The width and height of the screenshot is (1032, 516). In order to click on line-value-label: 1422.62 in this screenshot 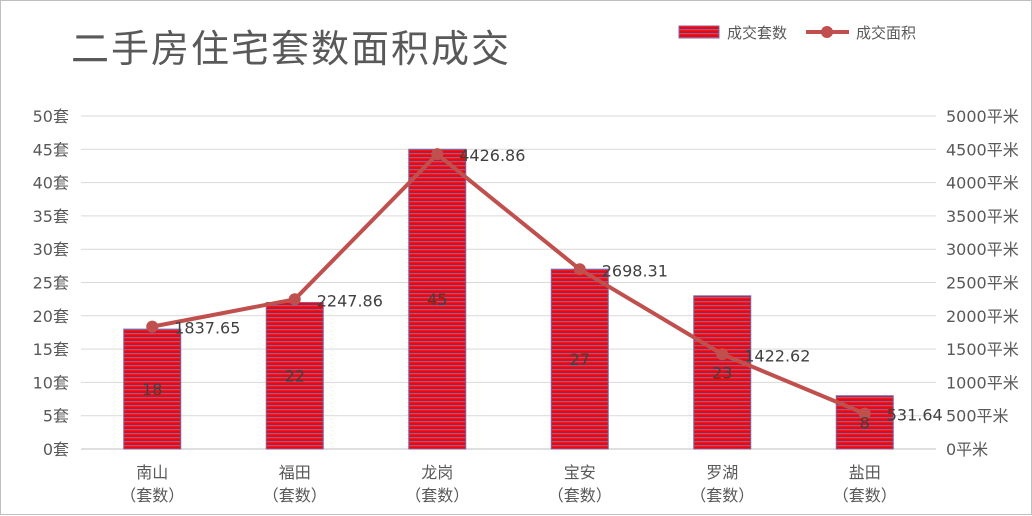, I will do `click(777, 355)`.